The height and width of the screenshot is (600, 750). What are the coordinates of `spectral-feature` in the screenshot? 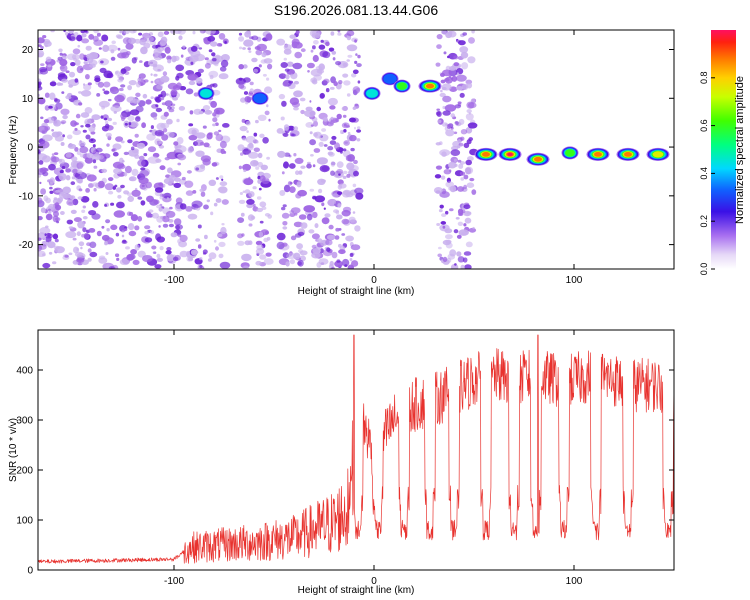 It's located at (658, 154).